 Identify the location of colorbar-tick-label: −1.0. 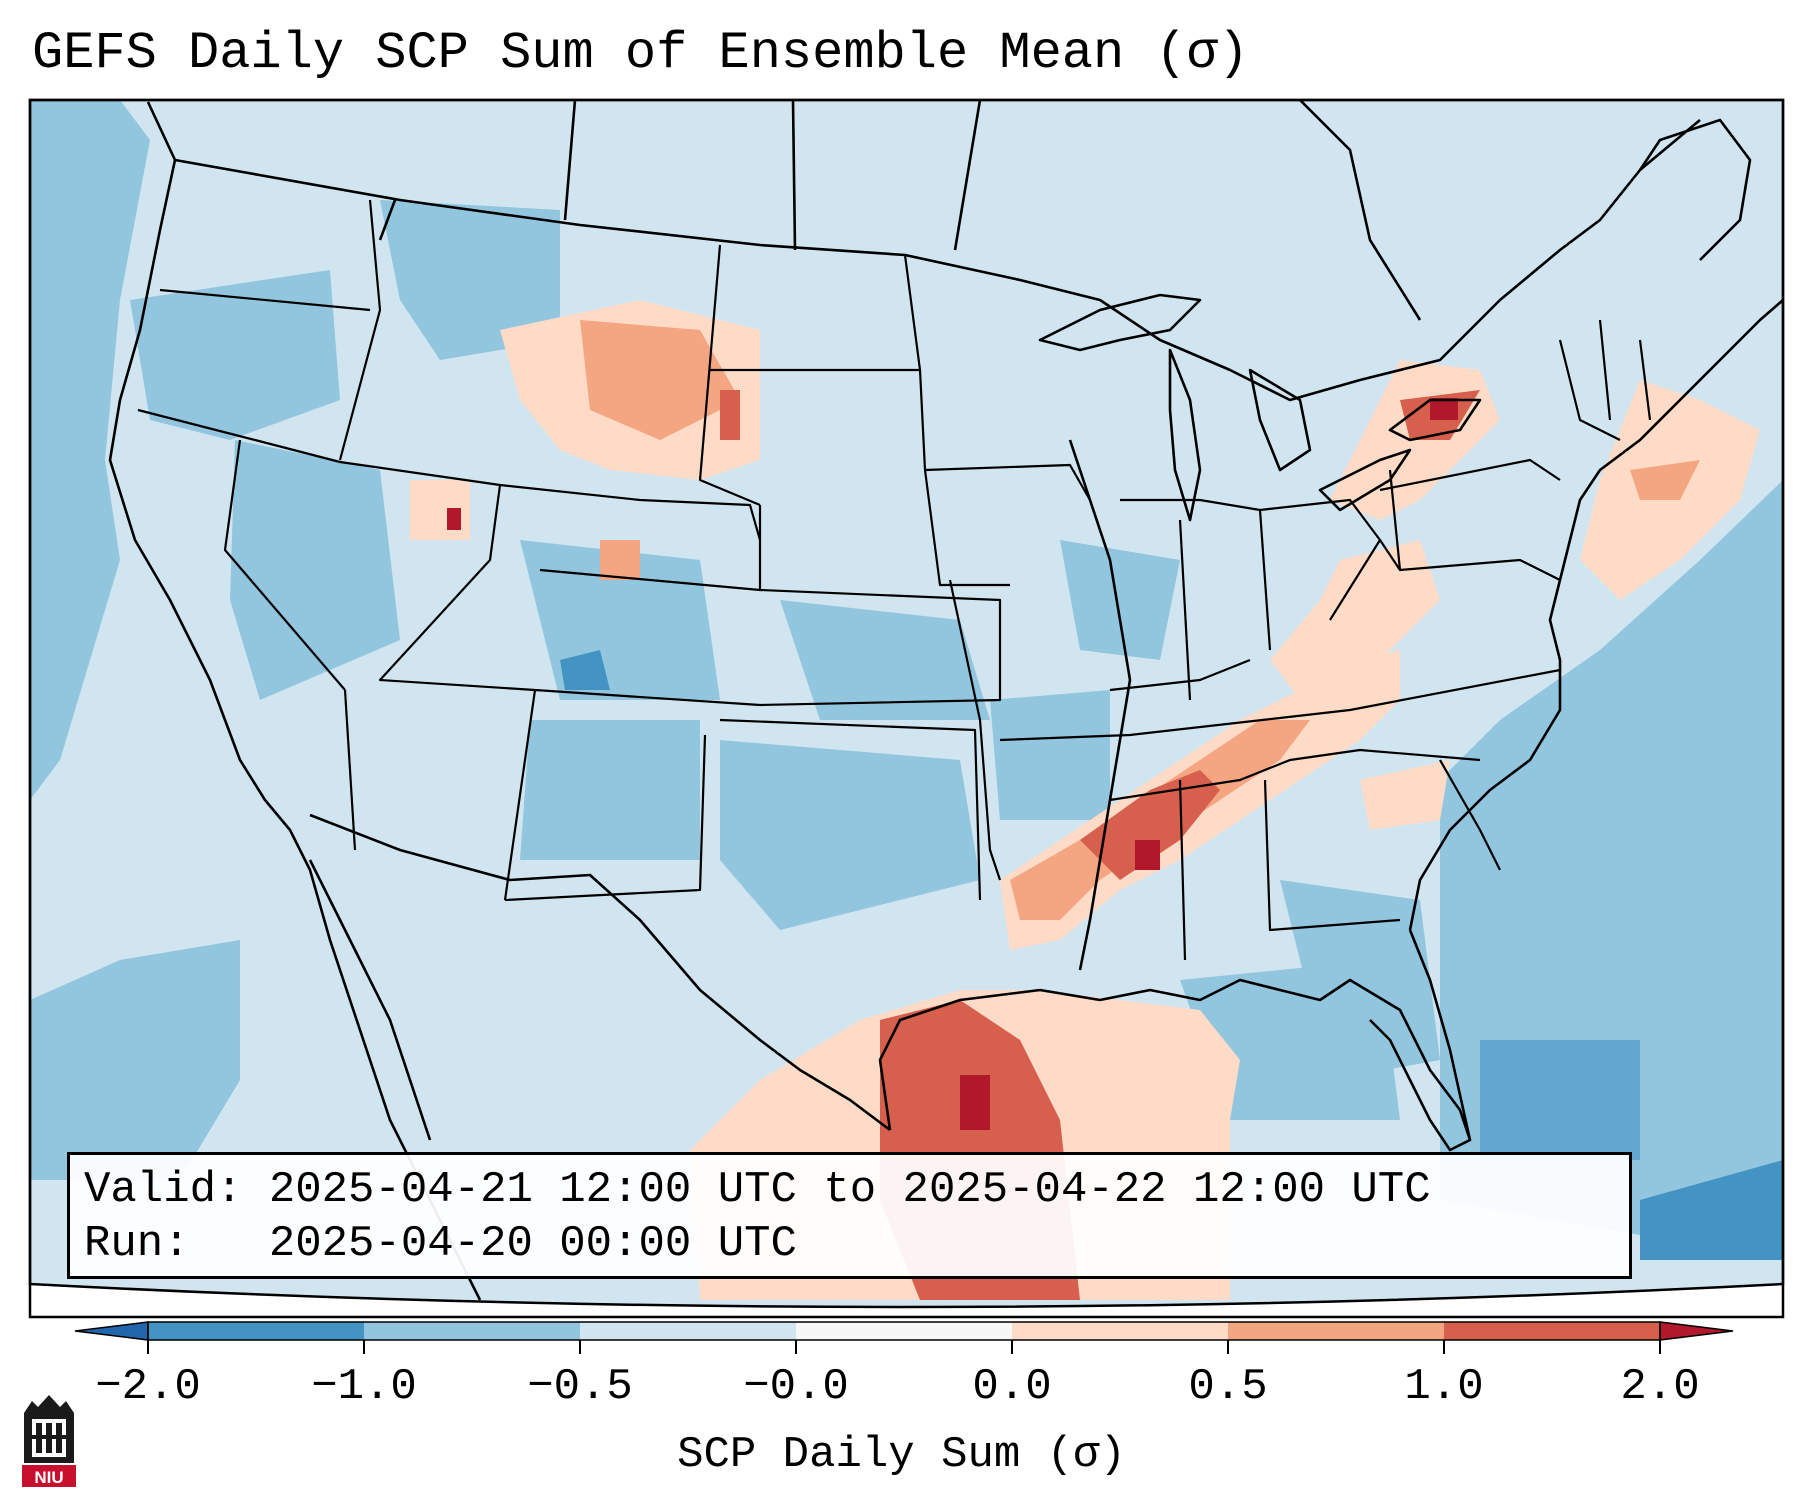
(364, 1387).